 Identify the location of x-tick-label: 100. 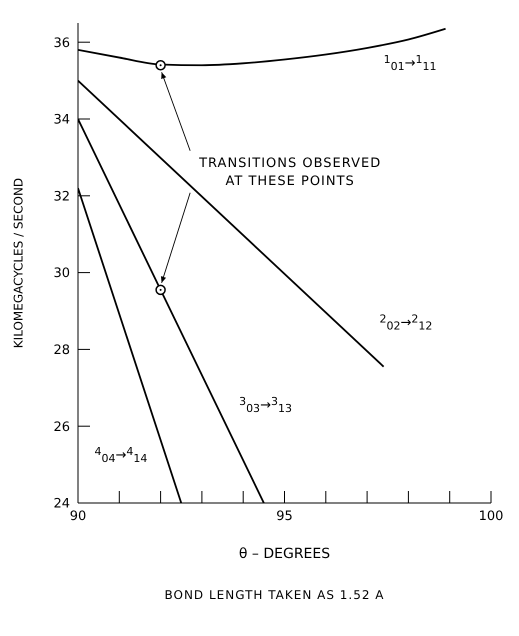
(491, 516).